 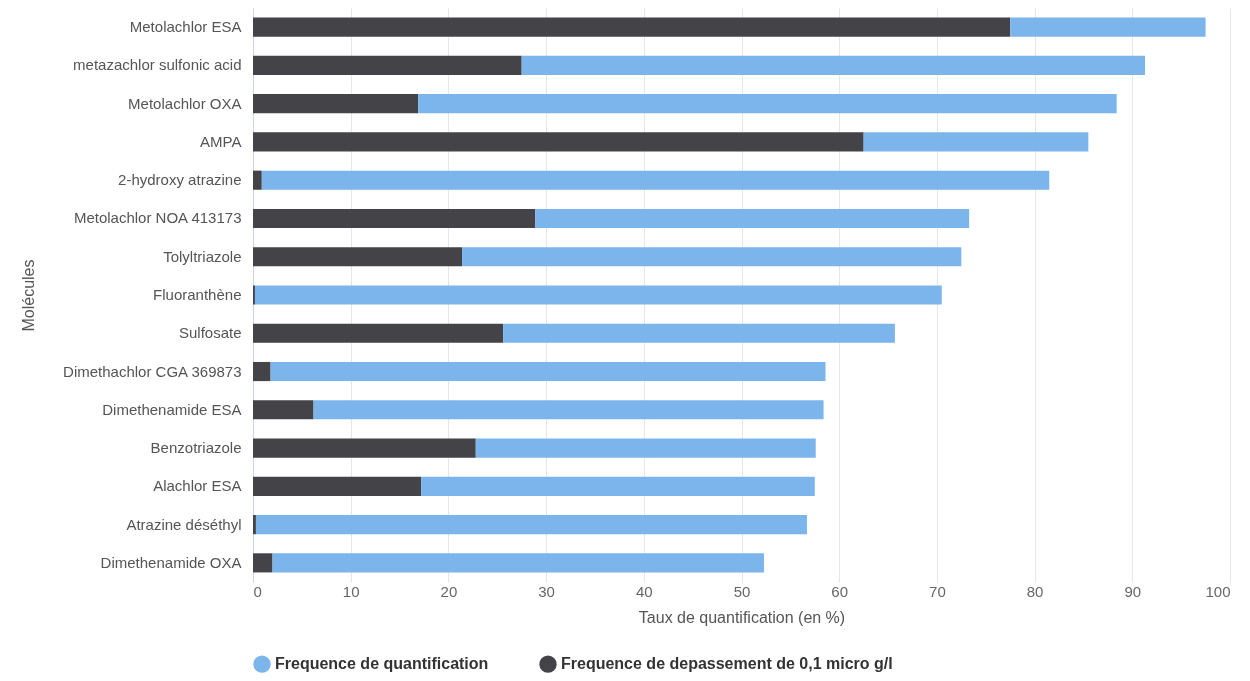 I want to click on x-tick-label: 80, so click(x=1035, y=591).